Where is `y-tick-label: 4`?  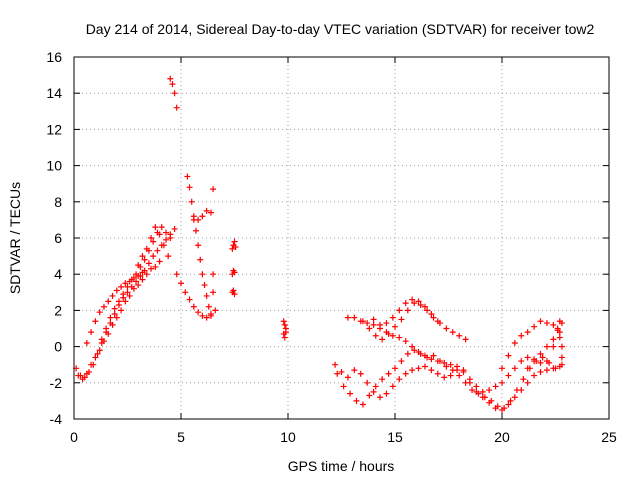 y-tick-label: 4 is located at coordinates (58, 274).